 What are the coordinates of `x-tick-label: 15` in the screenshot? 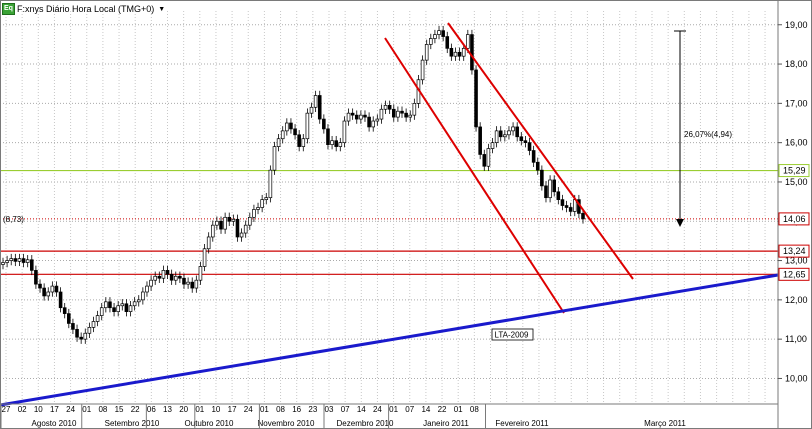 It's located at (119, 409).